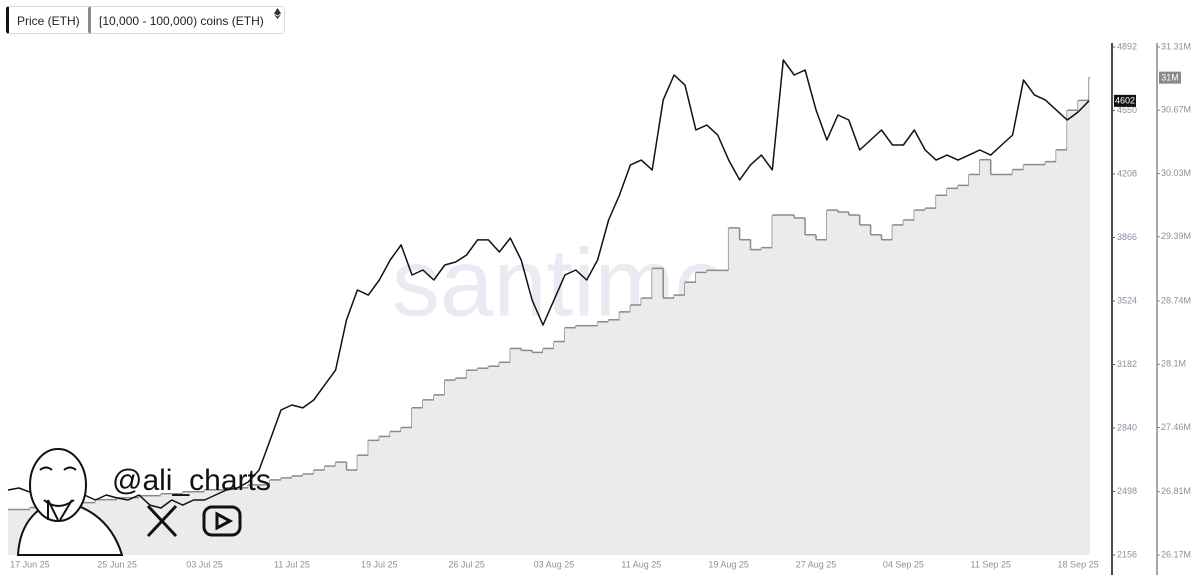 This screenshot has width=1200, height=575. I want to click on y-tick-label: 3182, so click(1127, 364).